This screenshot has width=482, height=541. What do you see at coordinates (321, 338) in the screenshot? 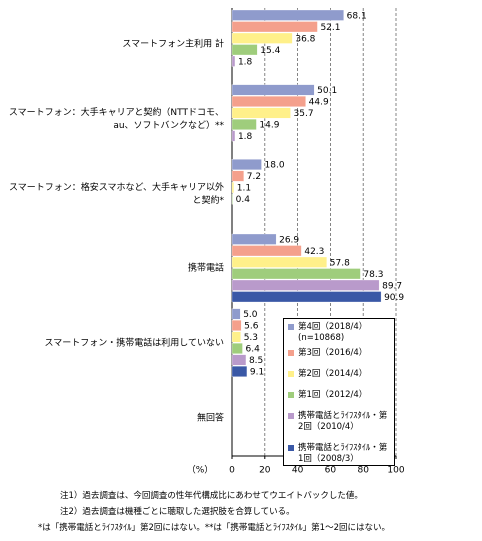
I see `legend-note: (n=10868)` at bounding box center [321, 338].